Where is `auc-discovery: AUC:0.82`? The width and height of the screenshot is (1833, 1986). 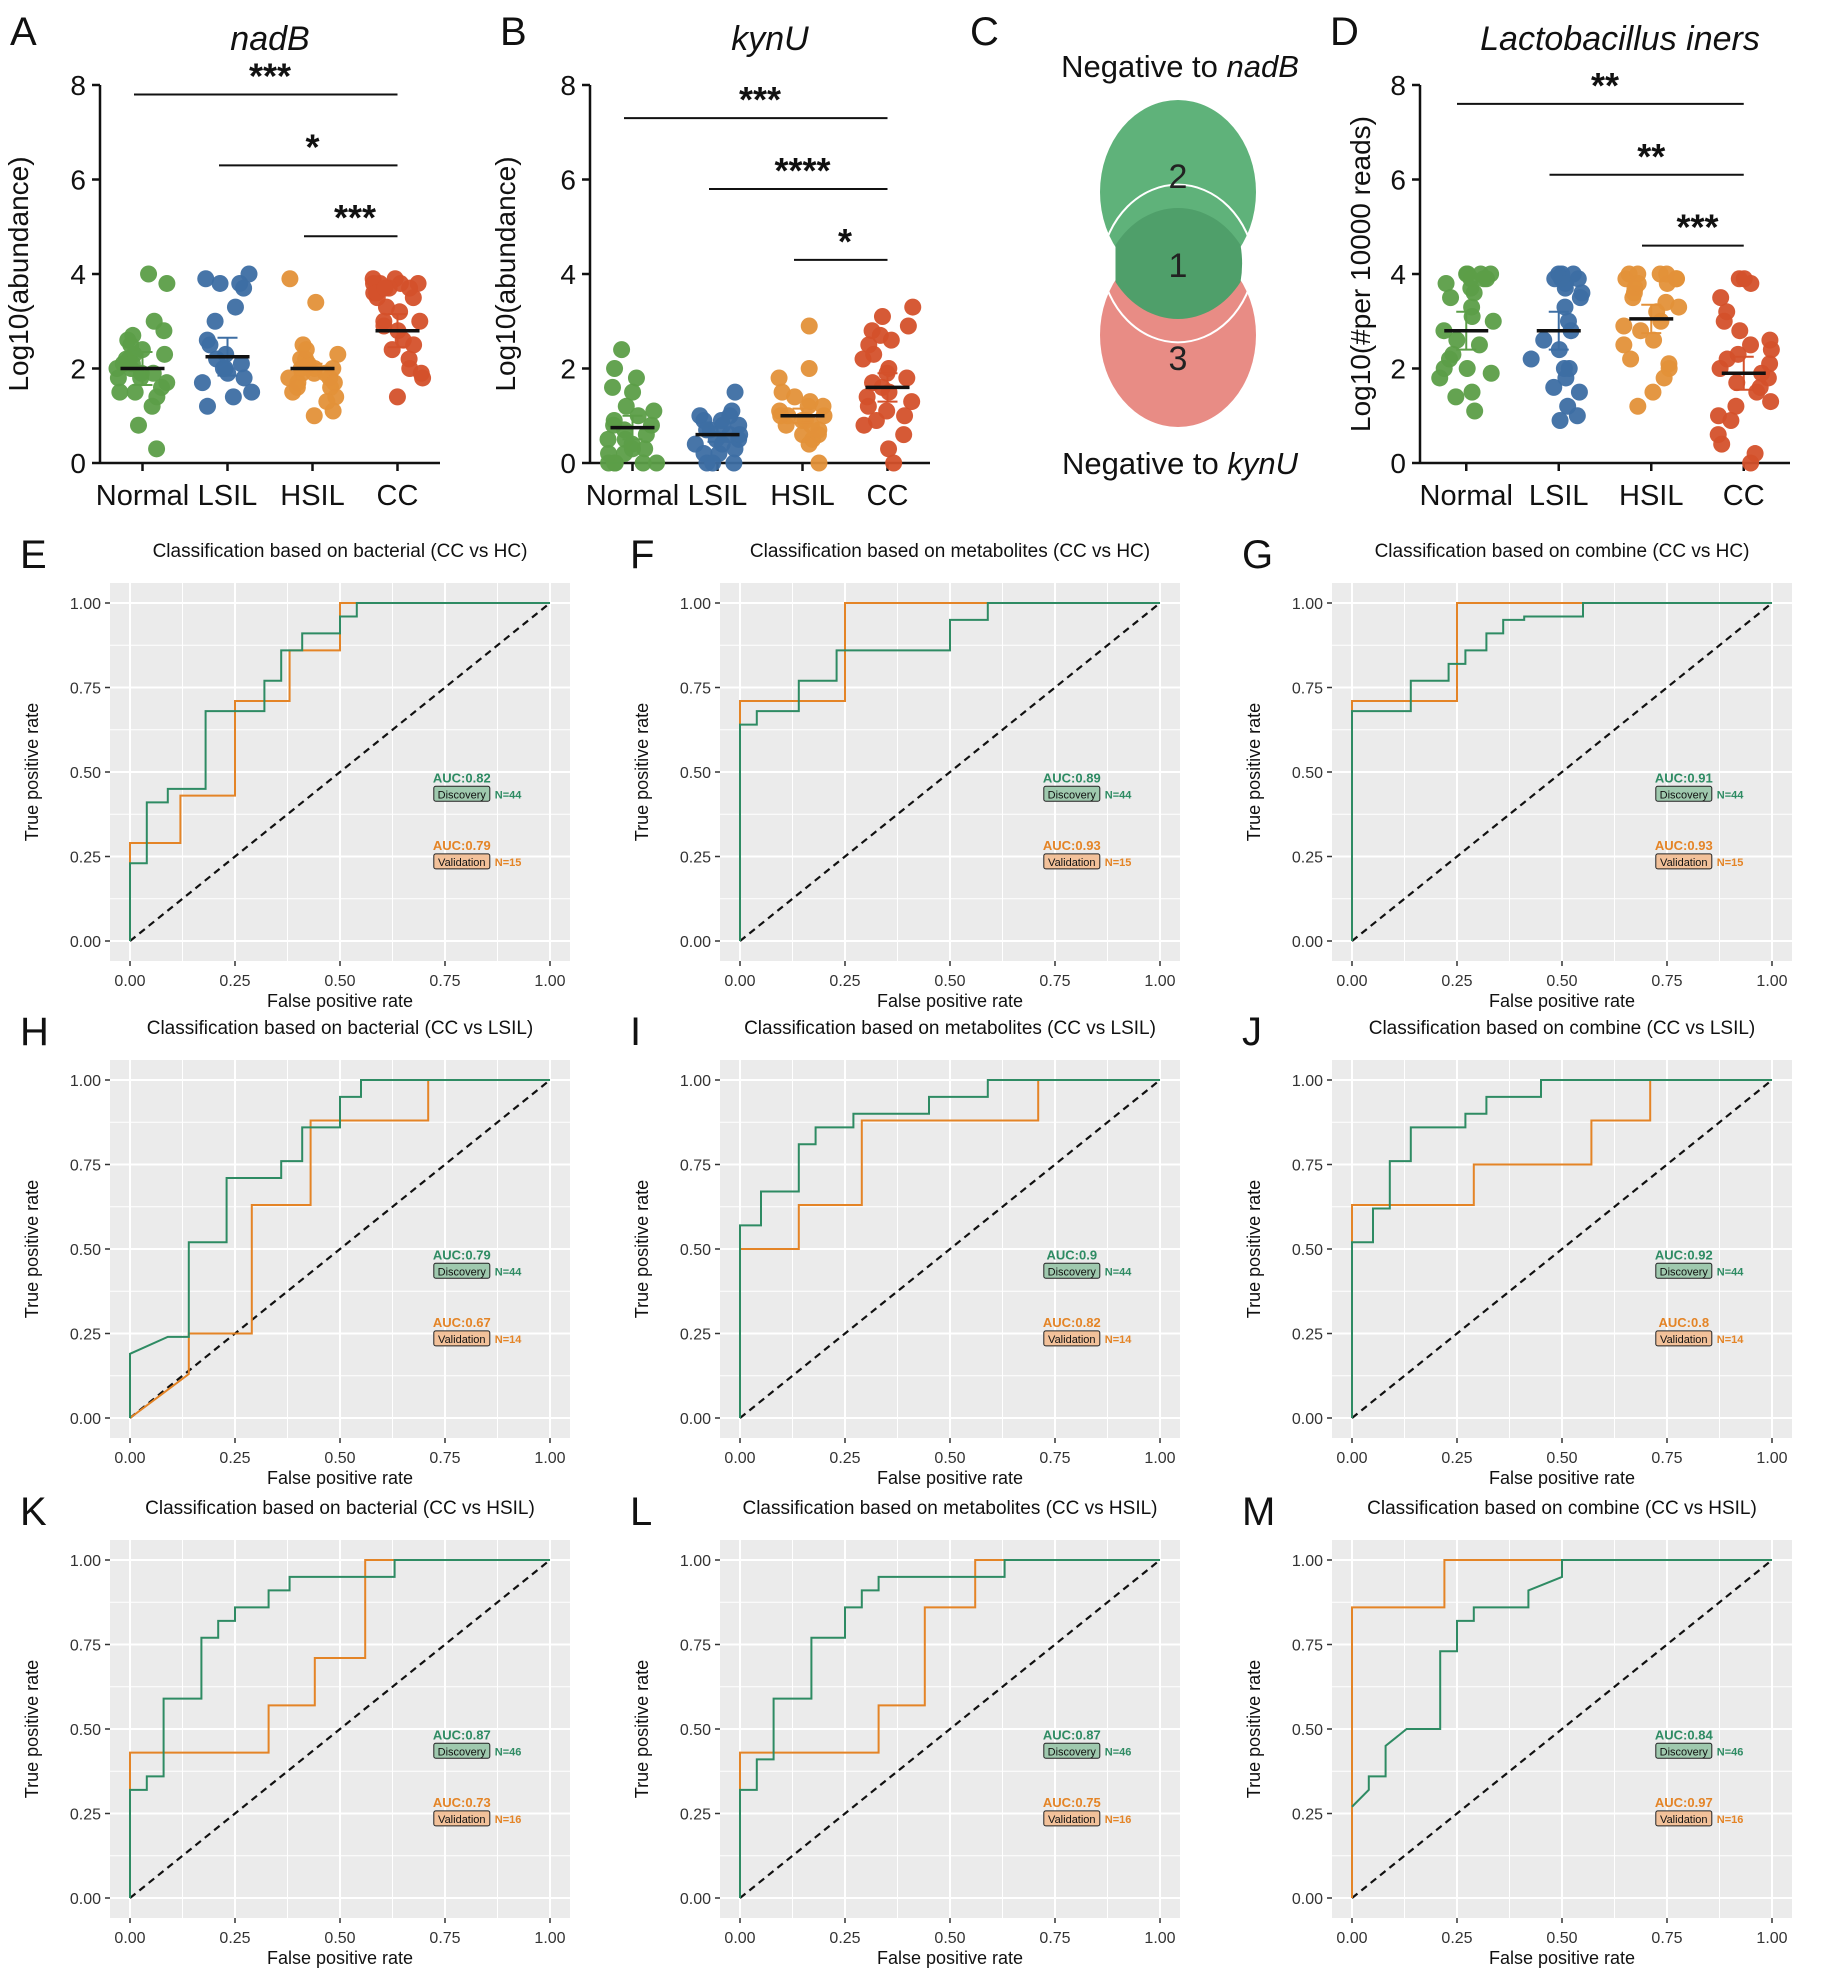 auc-discovery: AUC:0.82 is located at coordinates (462, 777).